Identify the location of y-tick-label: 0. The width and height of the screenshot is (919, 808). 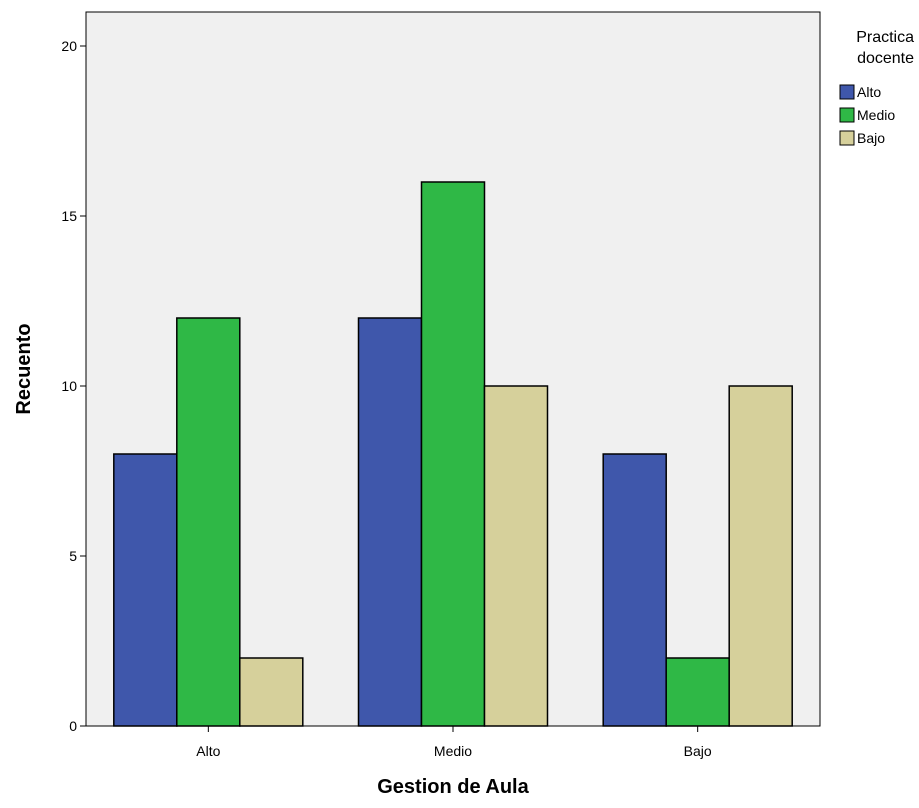
(73, 726).